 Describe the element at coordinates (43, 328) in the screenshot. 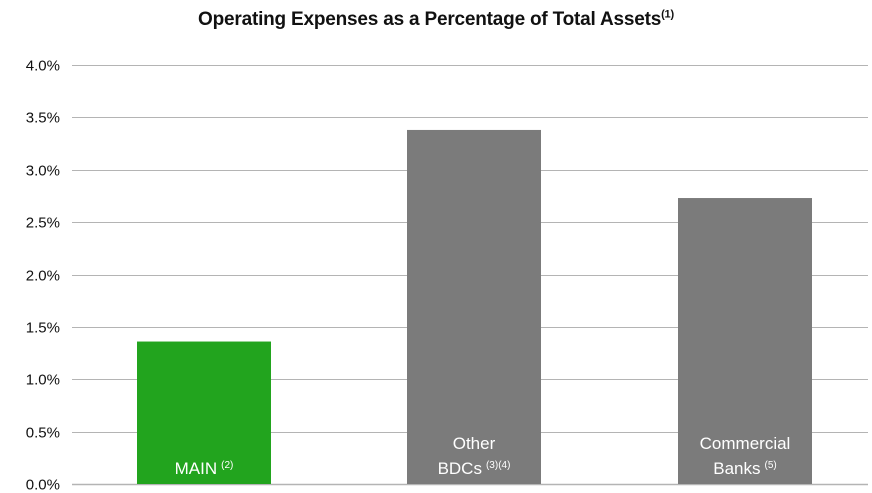

I see `y-tick-label: 1.5%` at that location.